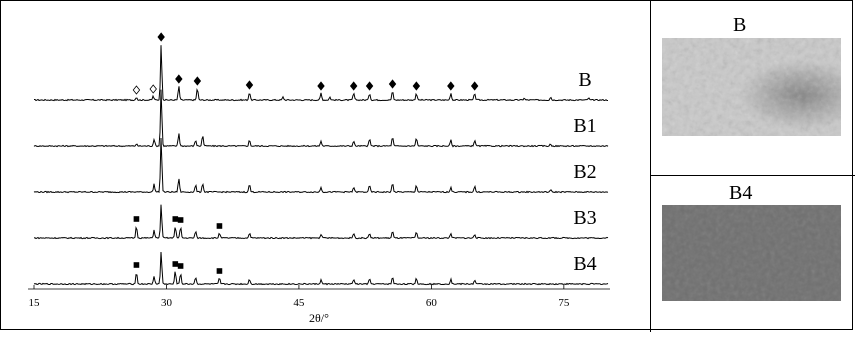  Describe the element at coordinates (739, 25) in the screenshot. I see `photo-label-b: B` at that location.